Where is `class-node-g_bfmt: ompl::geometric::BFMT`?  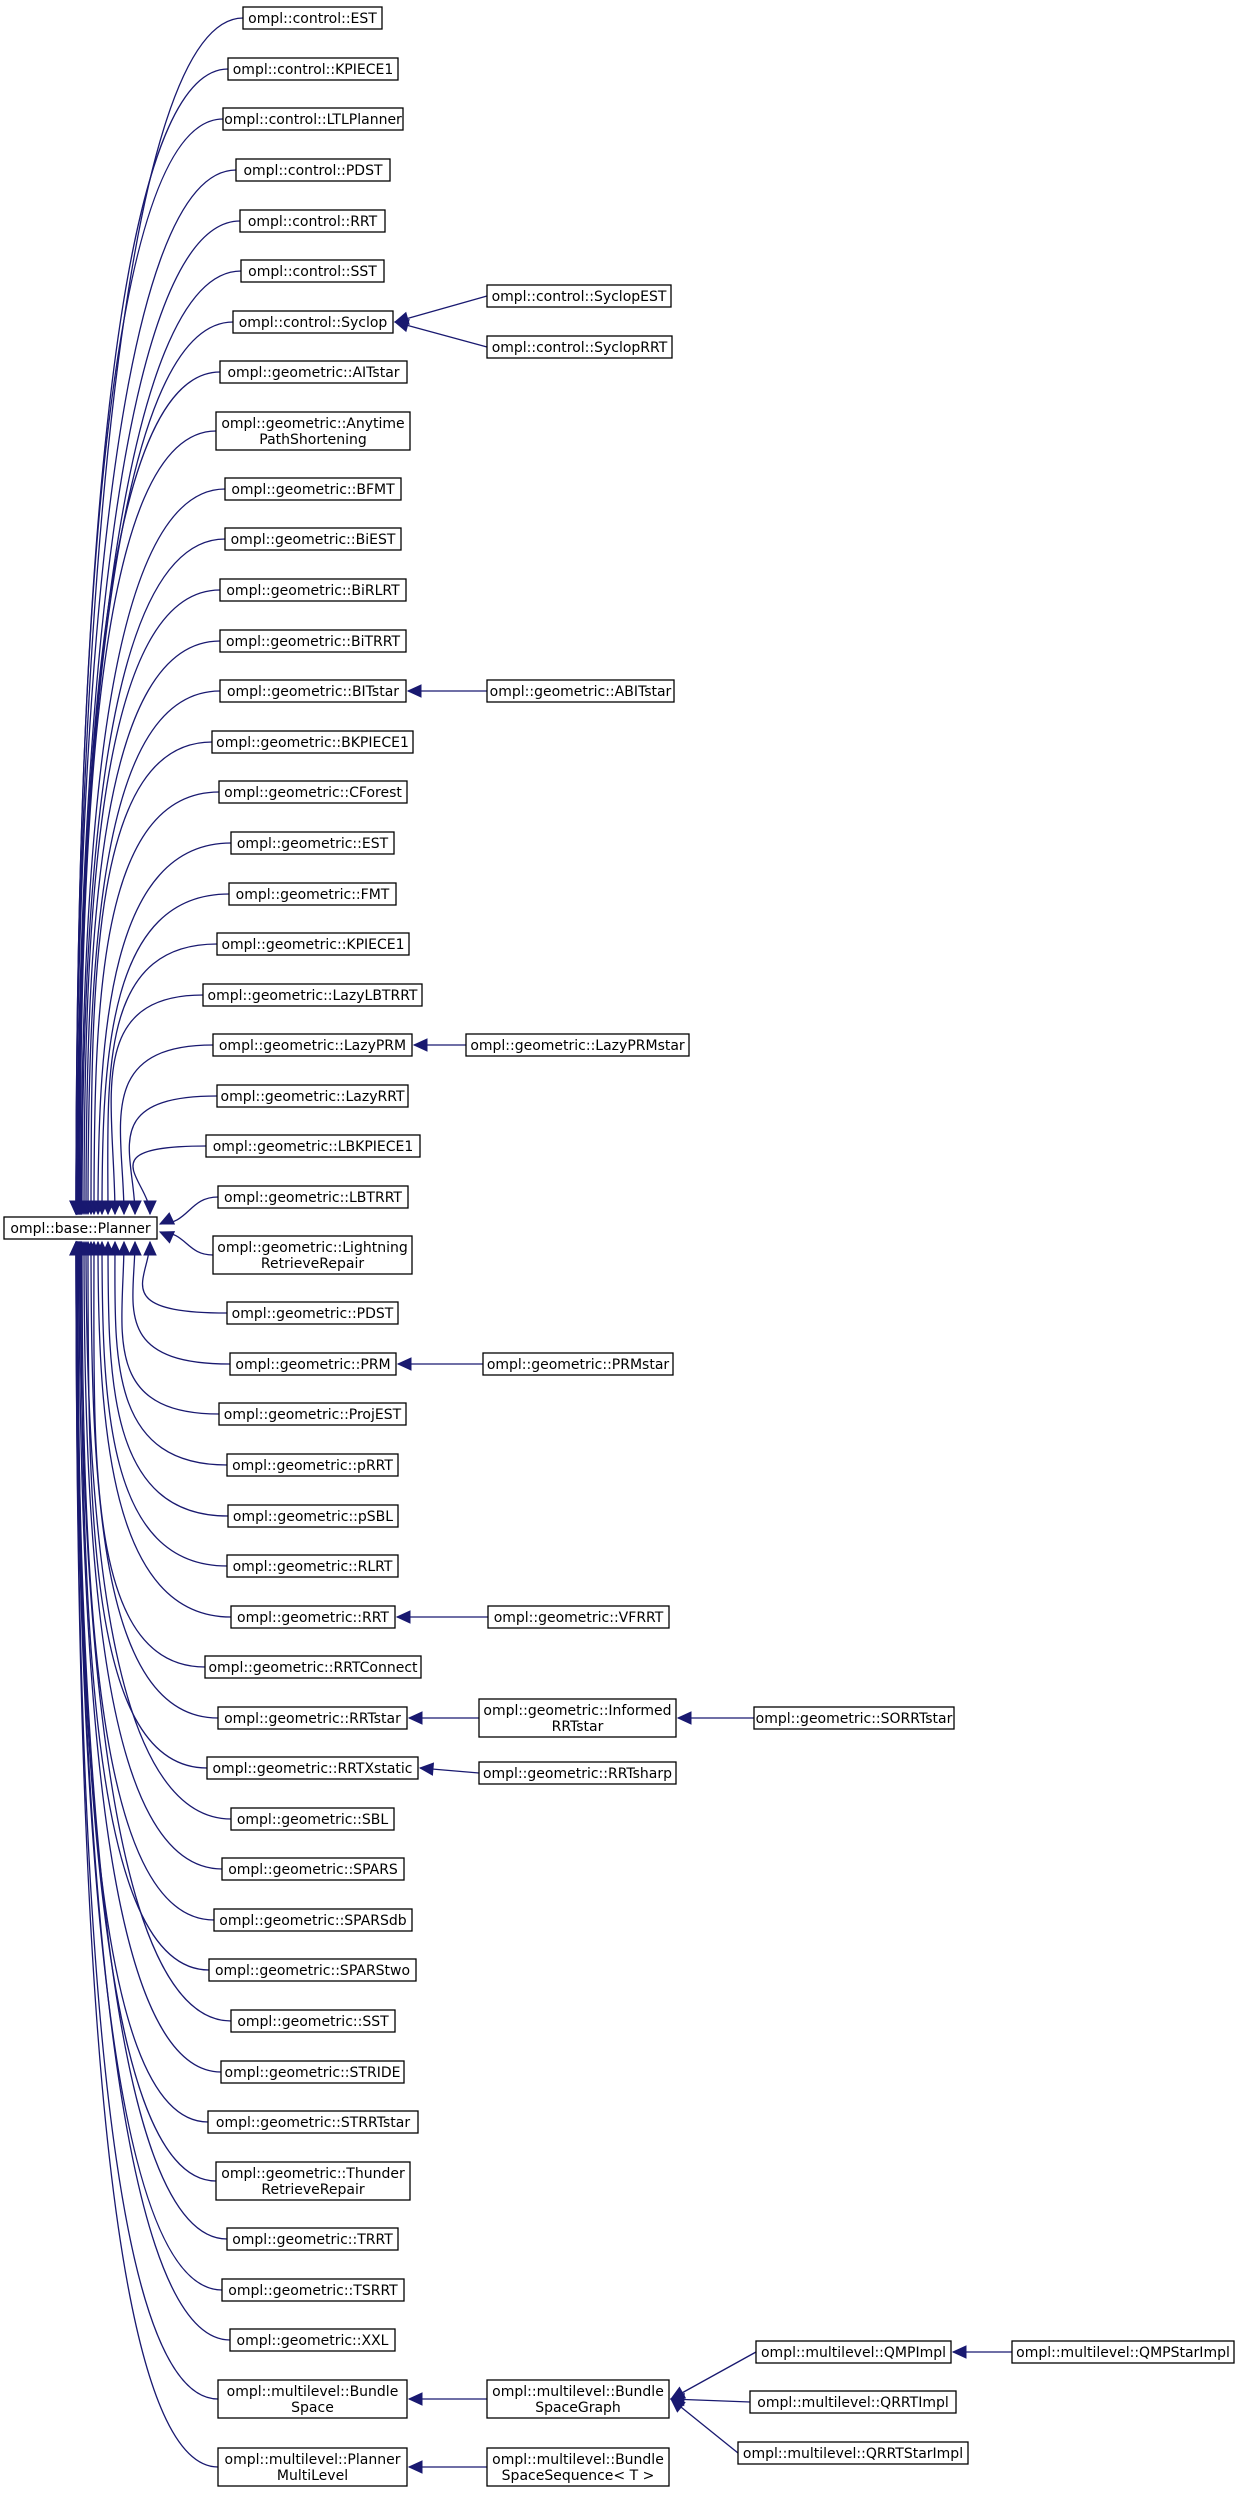 class-node-g_bfmt: ompl::geometric::BFMT is located at coordinates (313, 489).